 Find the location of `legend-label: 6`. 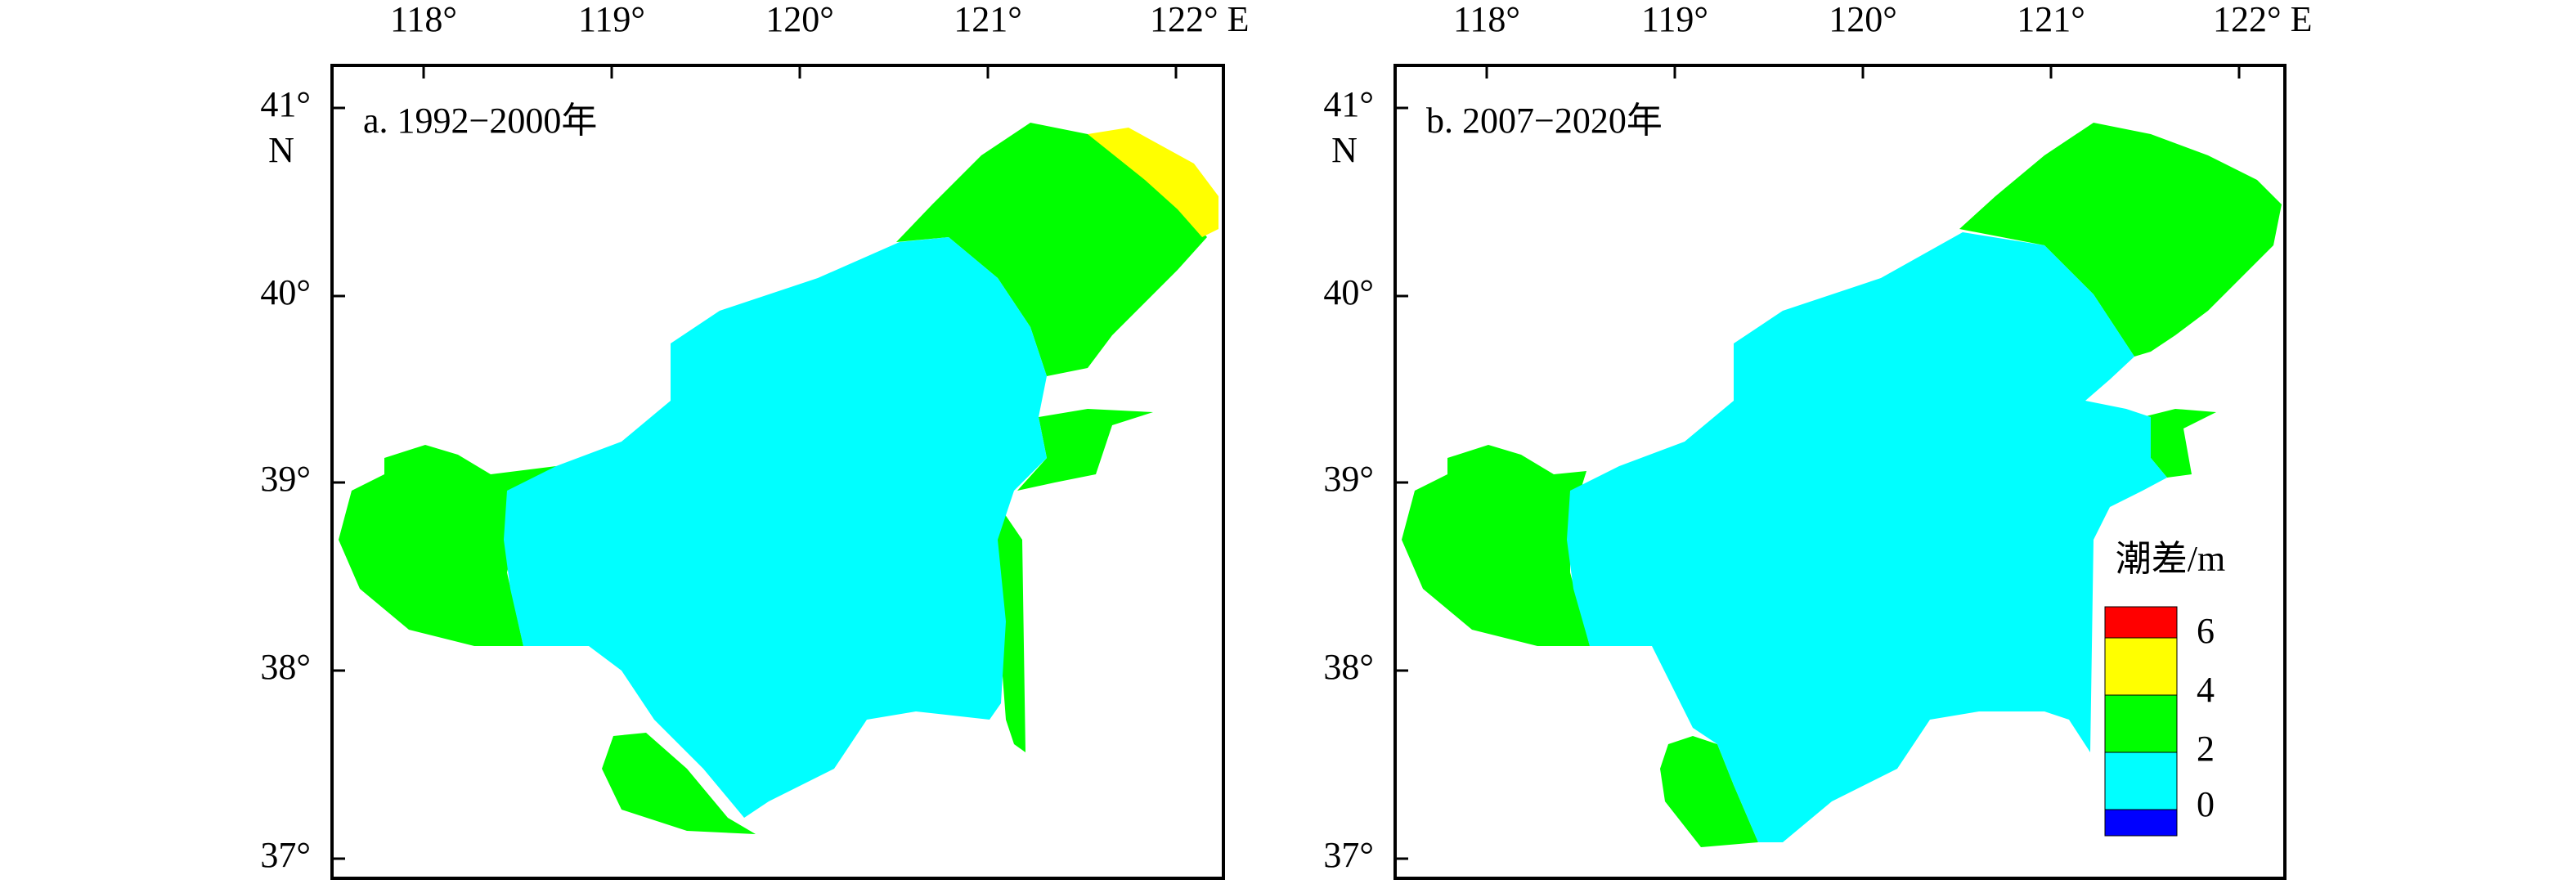

legend-label: 6 is located at coordinates (2206, 631).